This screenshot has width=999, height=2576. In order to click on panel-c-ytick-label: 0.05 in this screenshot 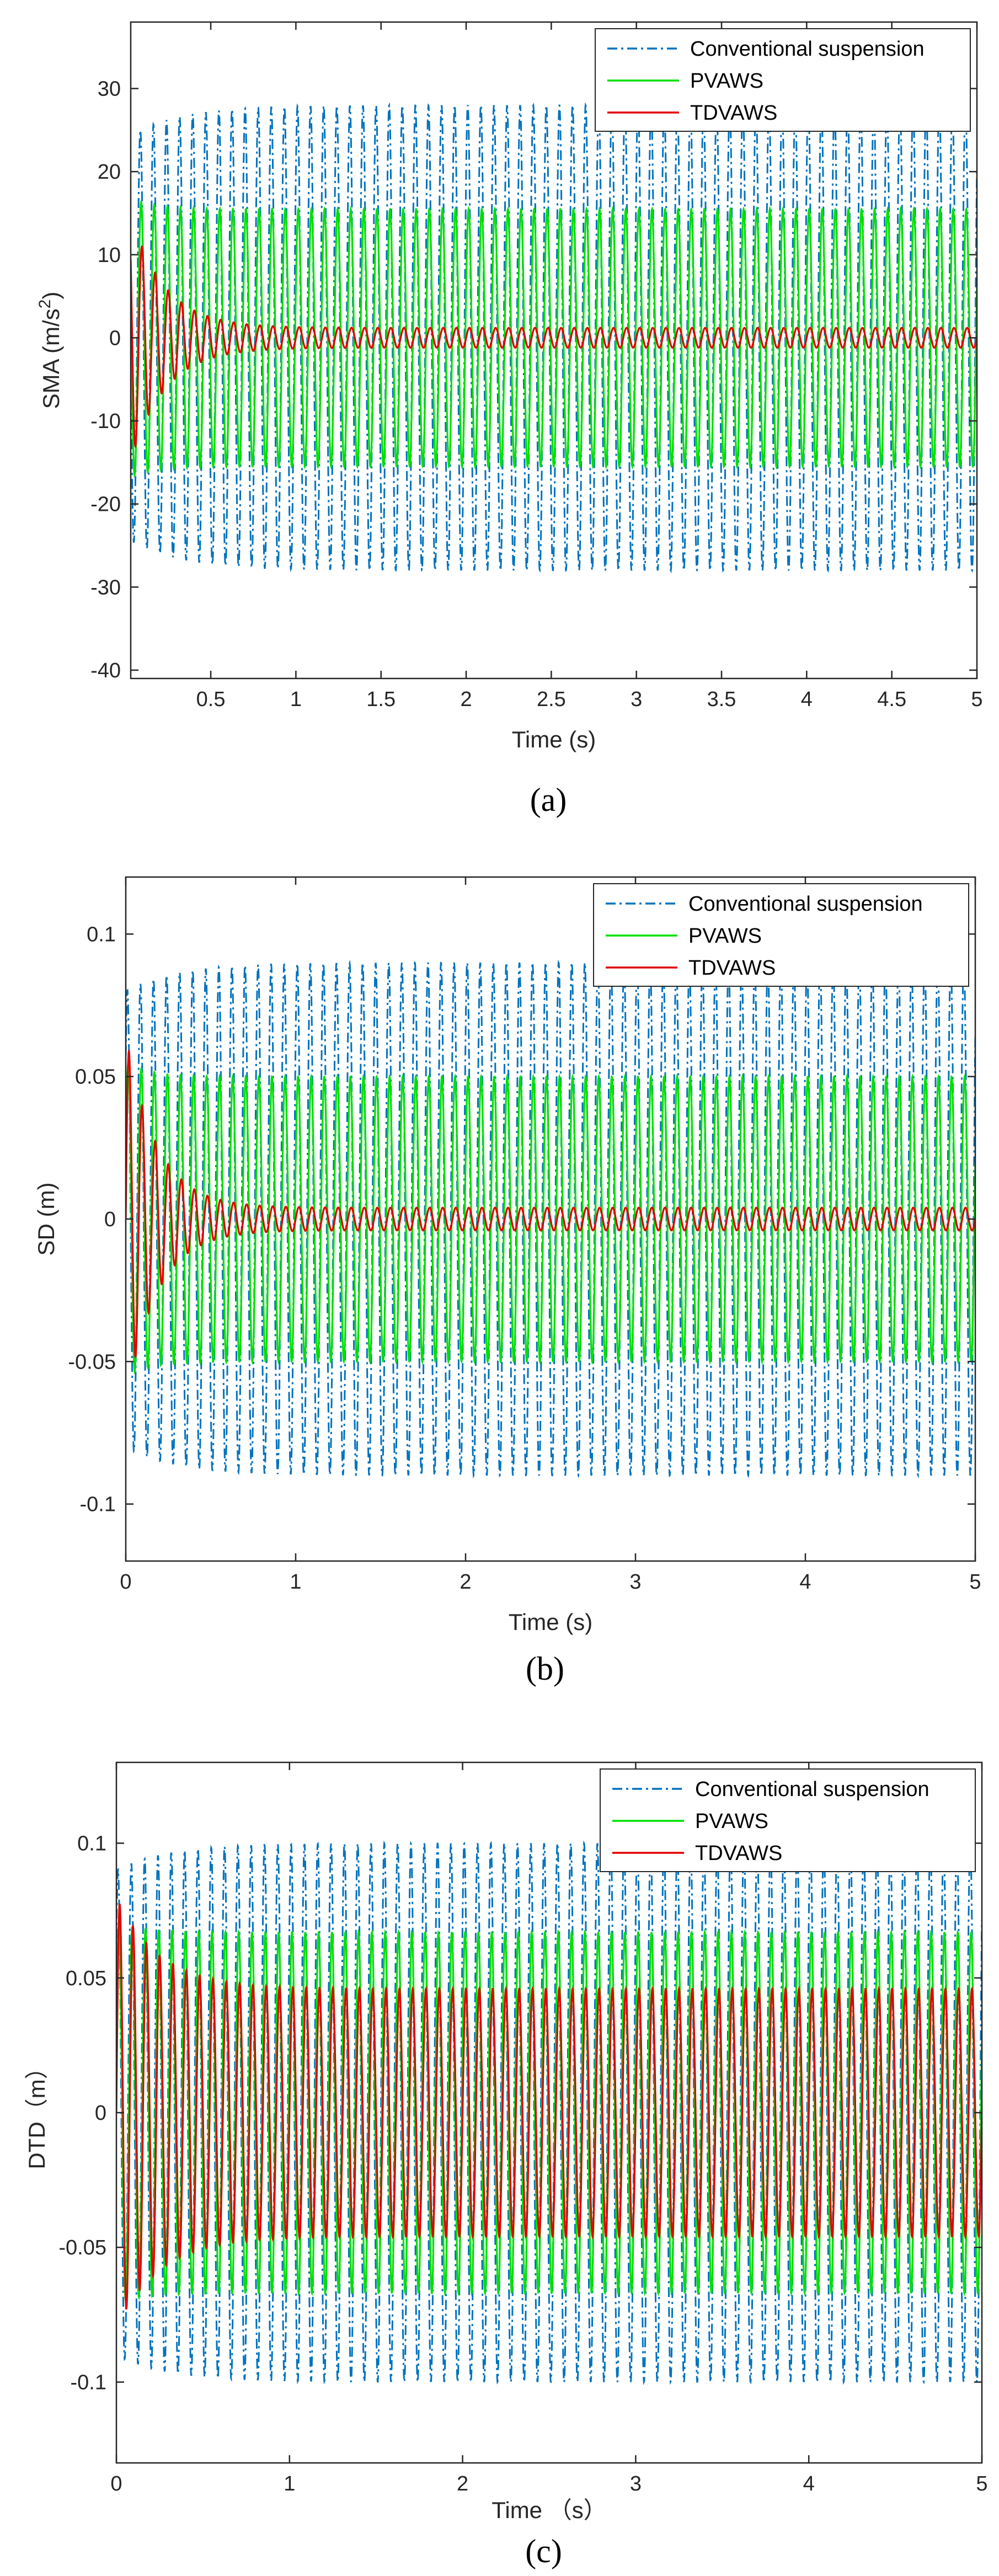, I will do `click(86, 1978)`.